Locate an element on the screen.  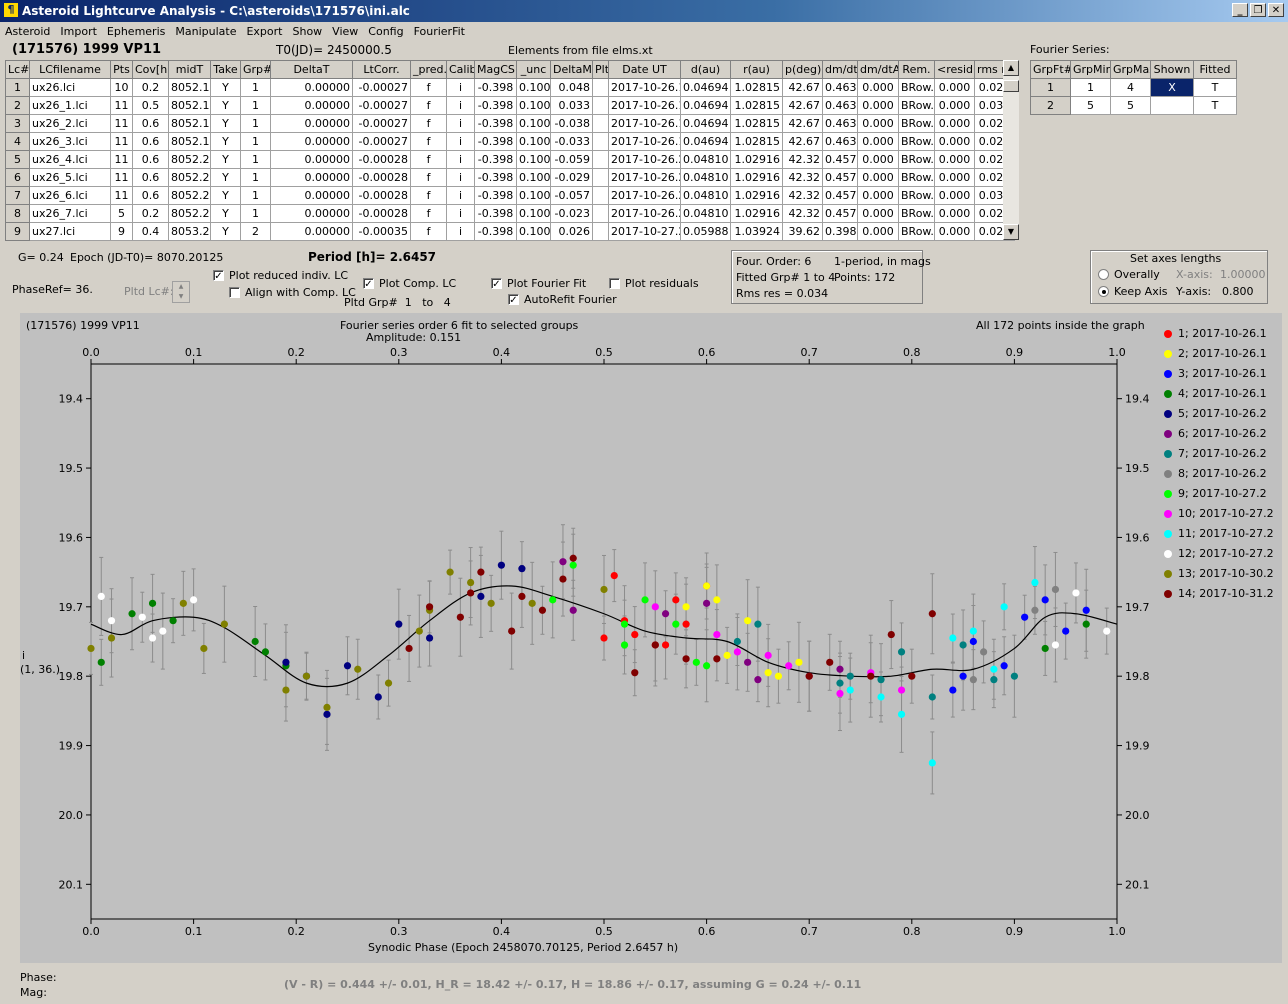
table-cell: 42.32 is located at coordinates (802, 159).